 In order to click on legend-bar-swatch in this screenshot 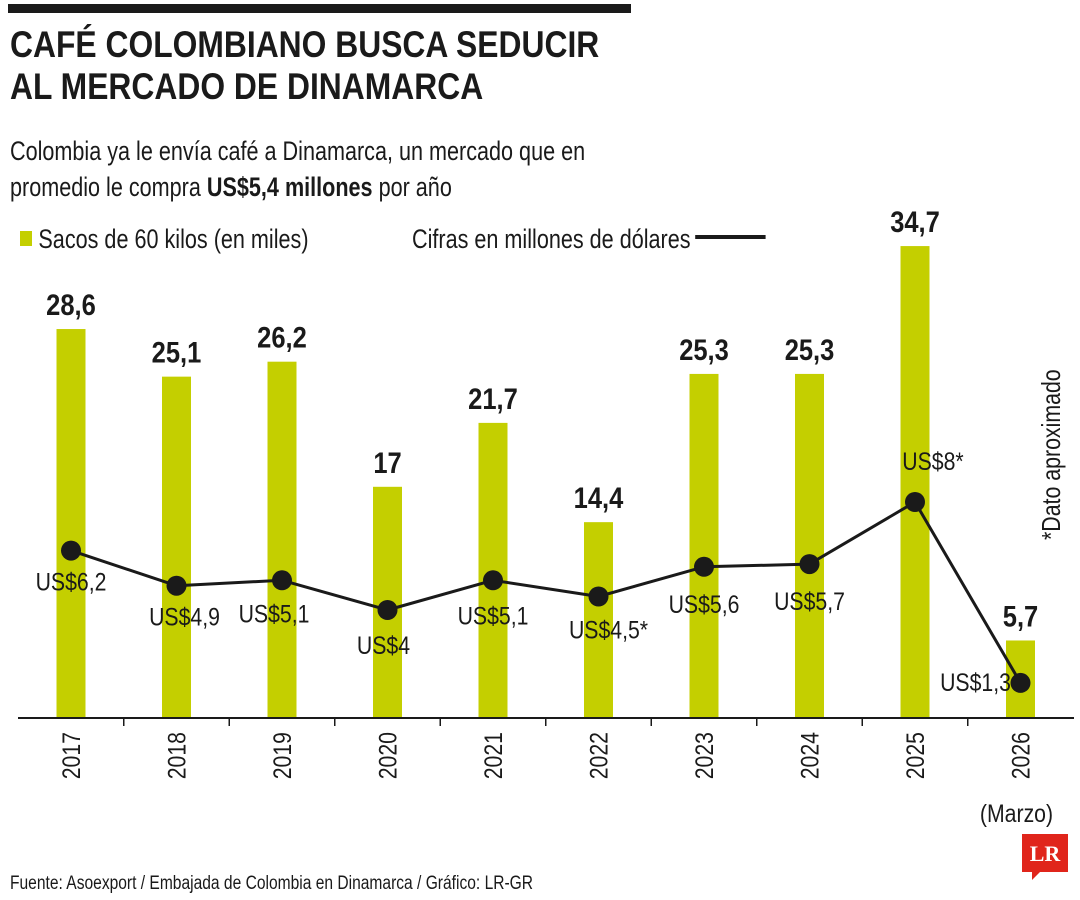, I will do `click(26, 238)`.